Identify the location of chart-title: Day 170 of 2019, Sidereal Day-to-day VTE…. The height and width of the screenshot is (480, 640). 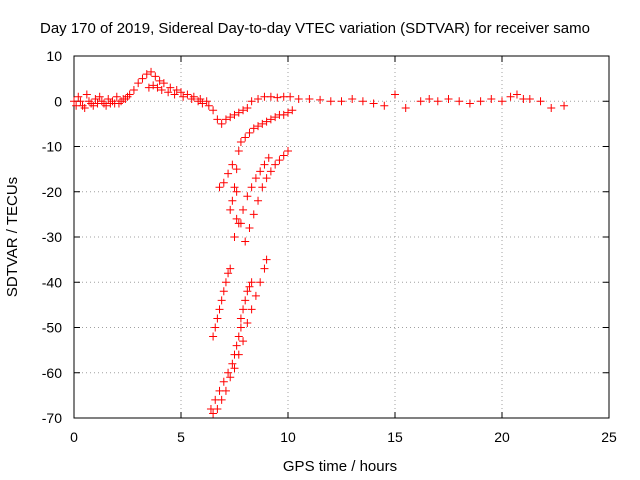
(315, 28).